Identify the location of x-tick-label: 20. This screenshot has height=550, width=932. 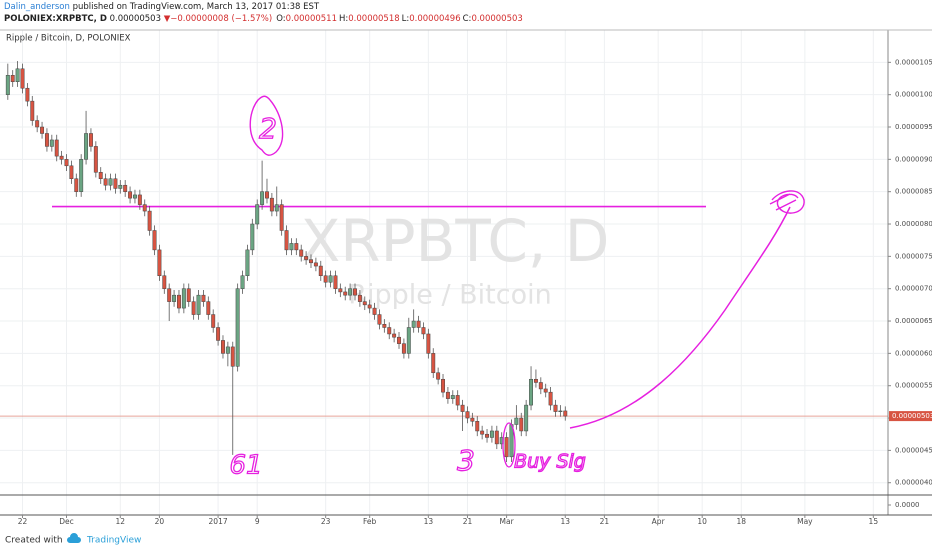
(160, 521).